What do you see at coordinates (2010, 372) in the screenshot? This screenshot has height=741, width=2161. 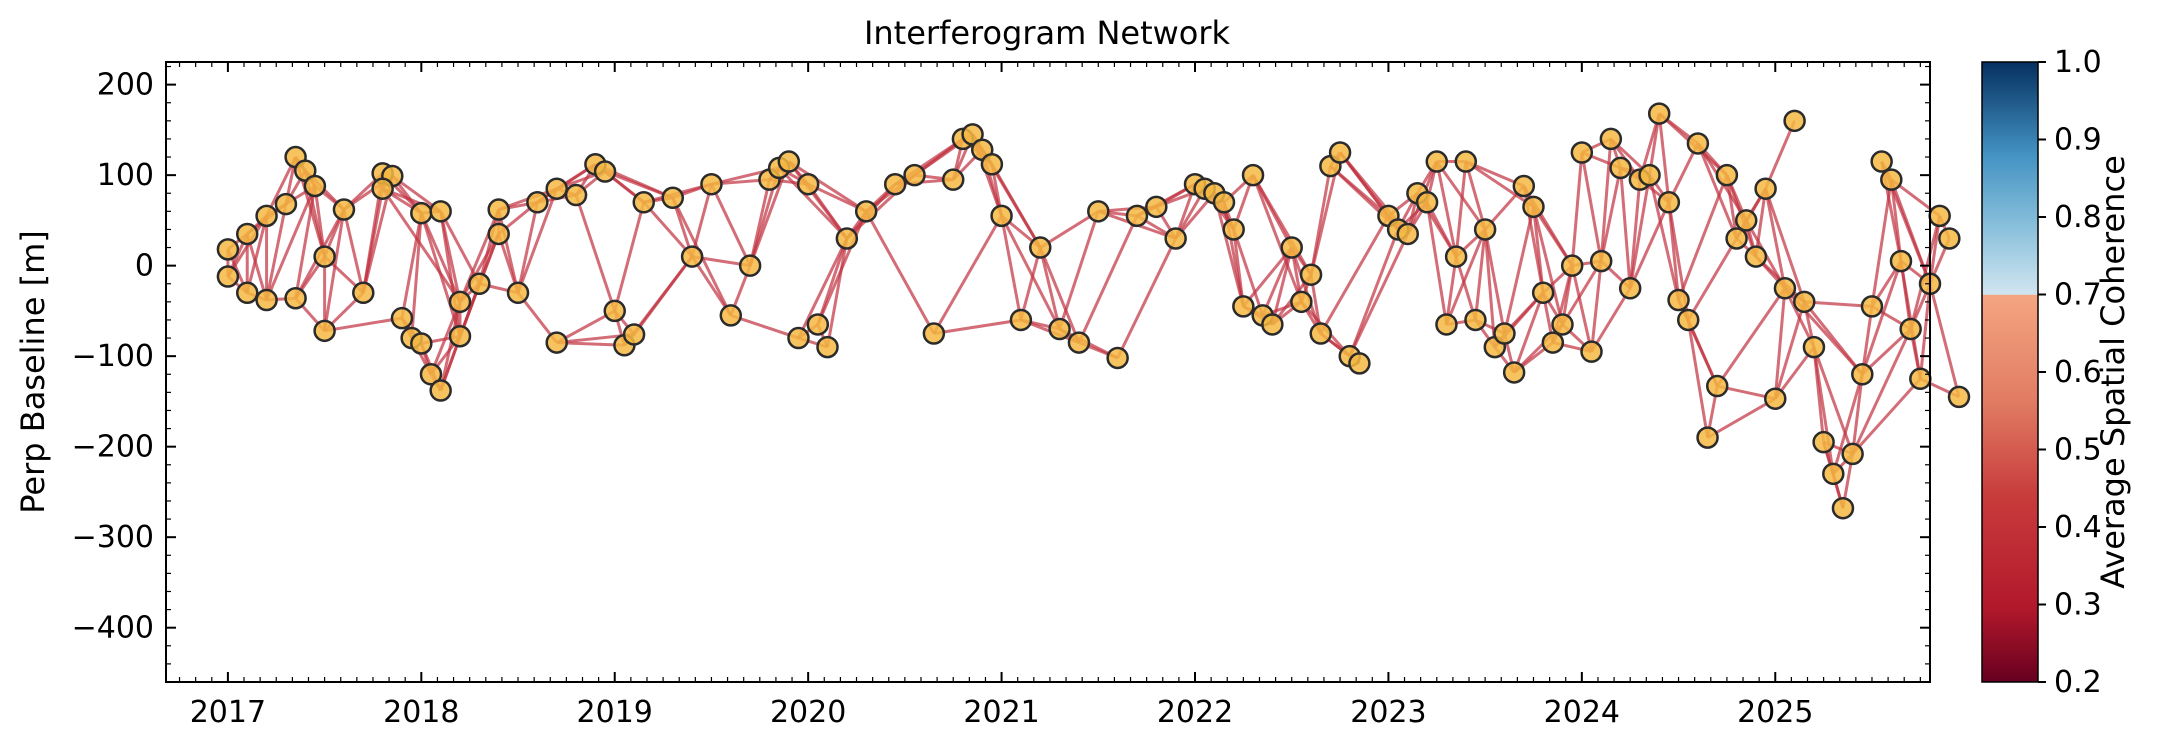 I see `colorbar-gradient` at bounding box center [2010, 372].